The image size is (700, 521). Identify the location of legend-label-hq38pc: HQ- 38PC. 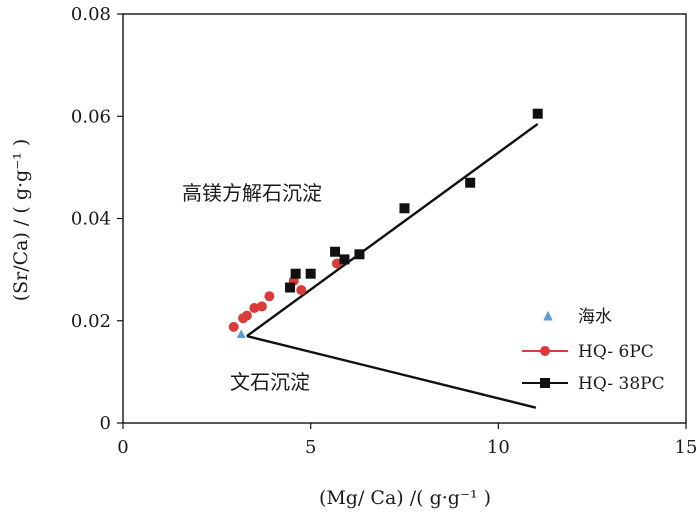
(621, 384).